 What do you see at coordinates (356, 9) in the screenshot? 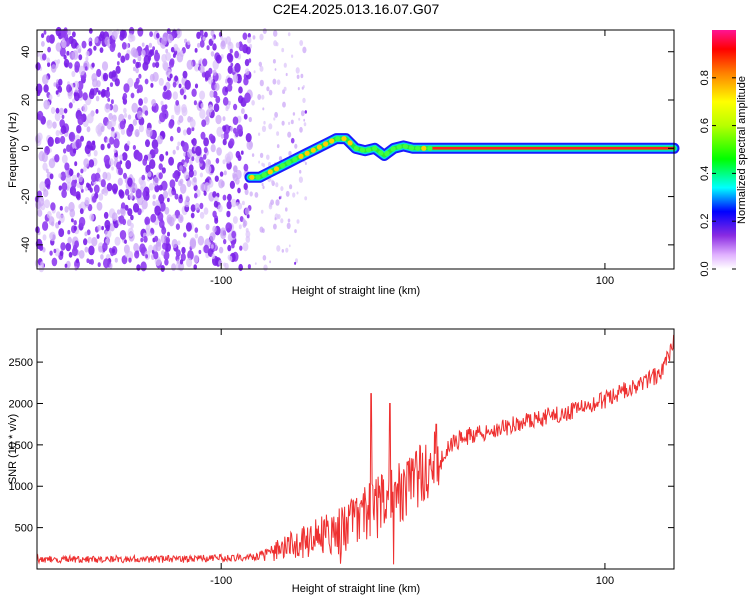
I see `chart-title: C2E4.2025.013.16.07.G07` at bounding box center [356, 9].